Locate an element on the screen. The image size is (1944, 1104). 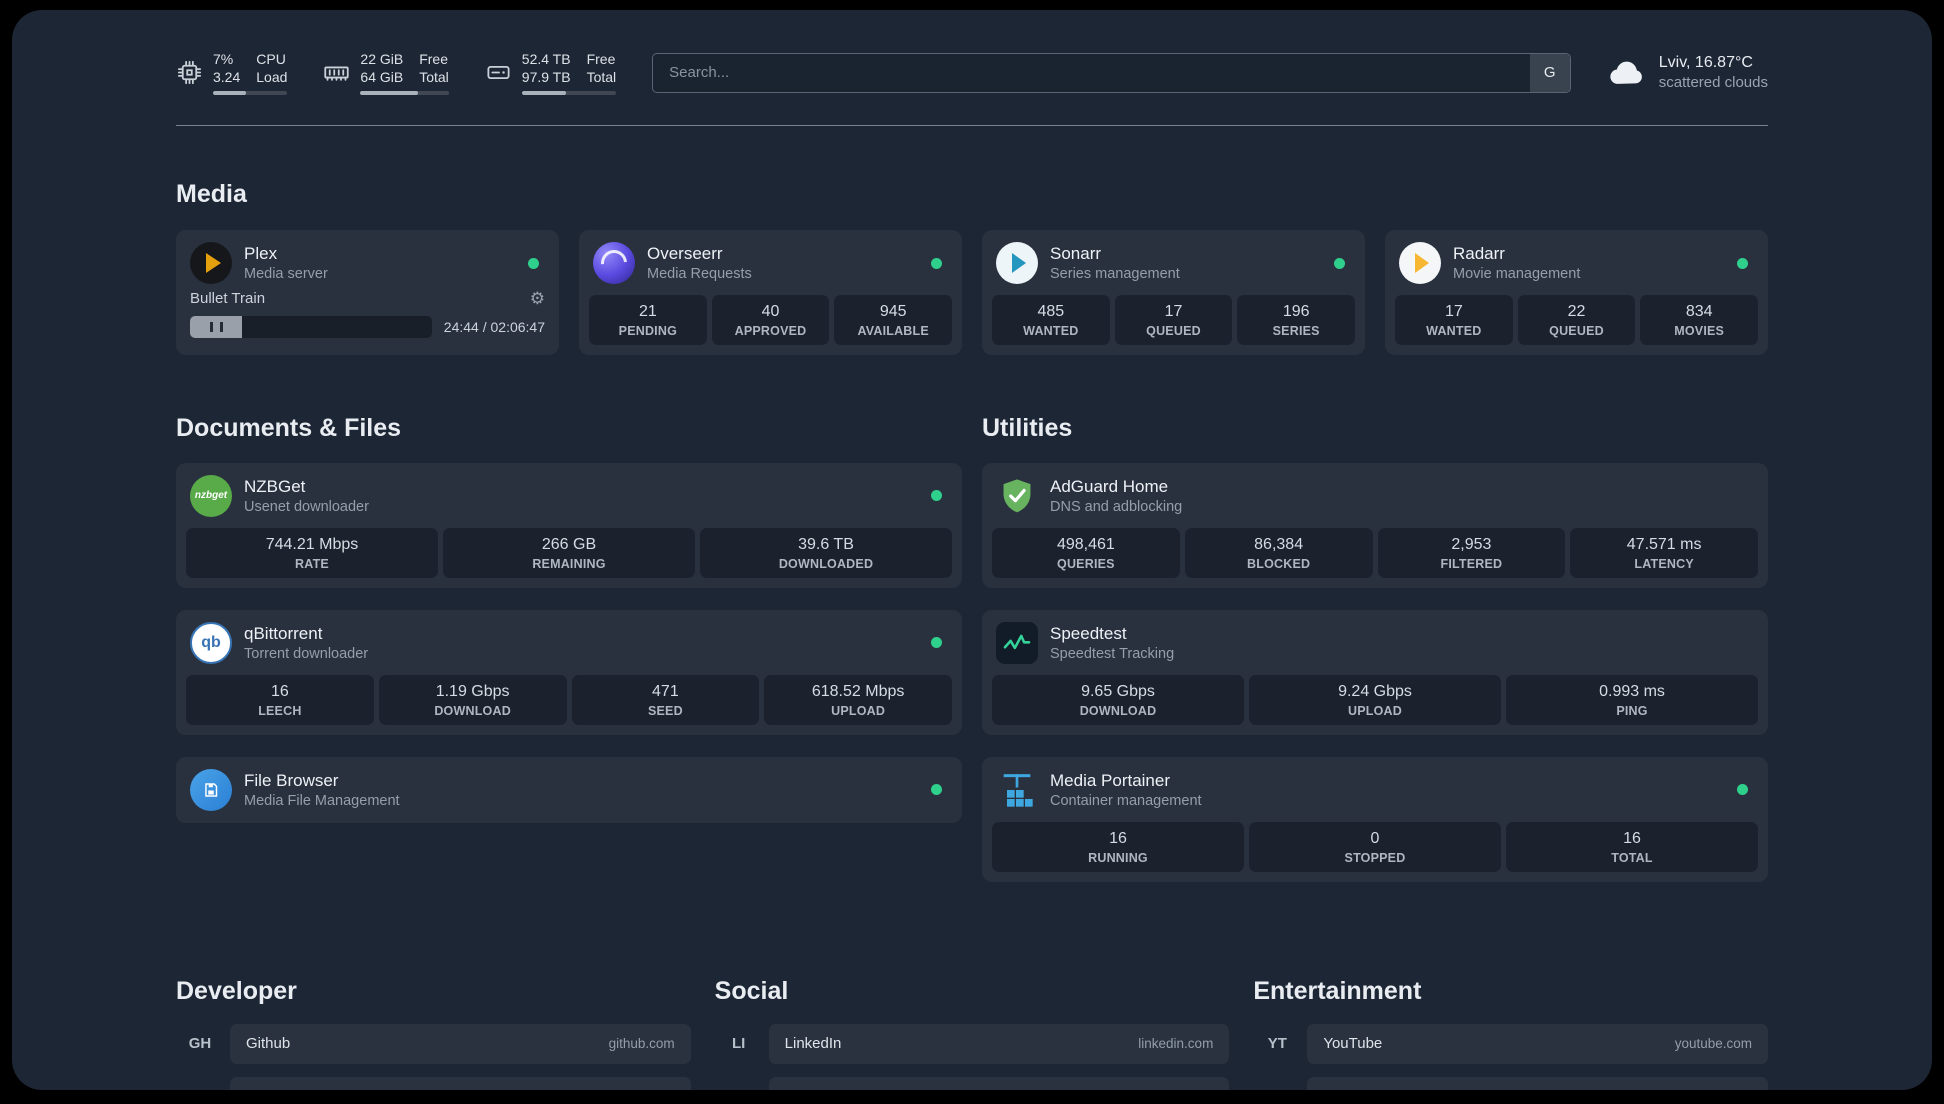
search-provider-button: G is located at coordinates (1549, 72).